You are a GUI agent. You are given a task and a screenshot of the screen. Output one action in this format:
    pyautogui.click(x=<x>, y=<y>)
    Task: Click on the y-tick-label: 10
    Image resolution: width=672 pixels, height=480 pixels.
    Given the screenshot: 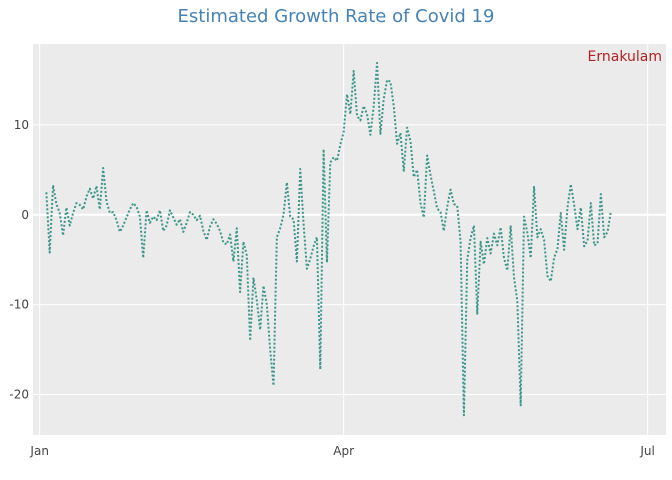 What is the action you would take?
    pyautogui.click(x=21, y=125)
    